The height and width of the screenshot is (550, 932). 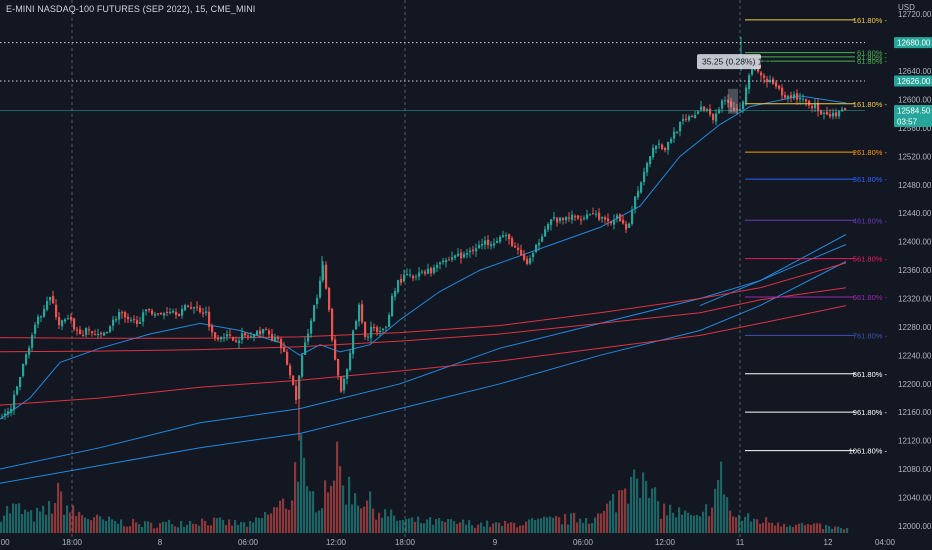 I want to click on y-tick-label: 12560.00, so click(x=915, y=128).